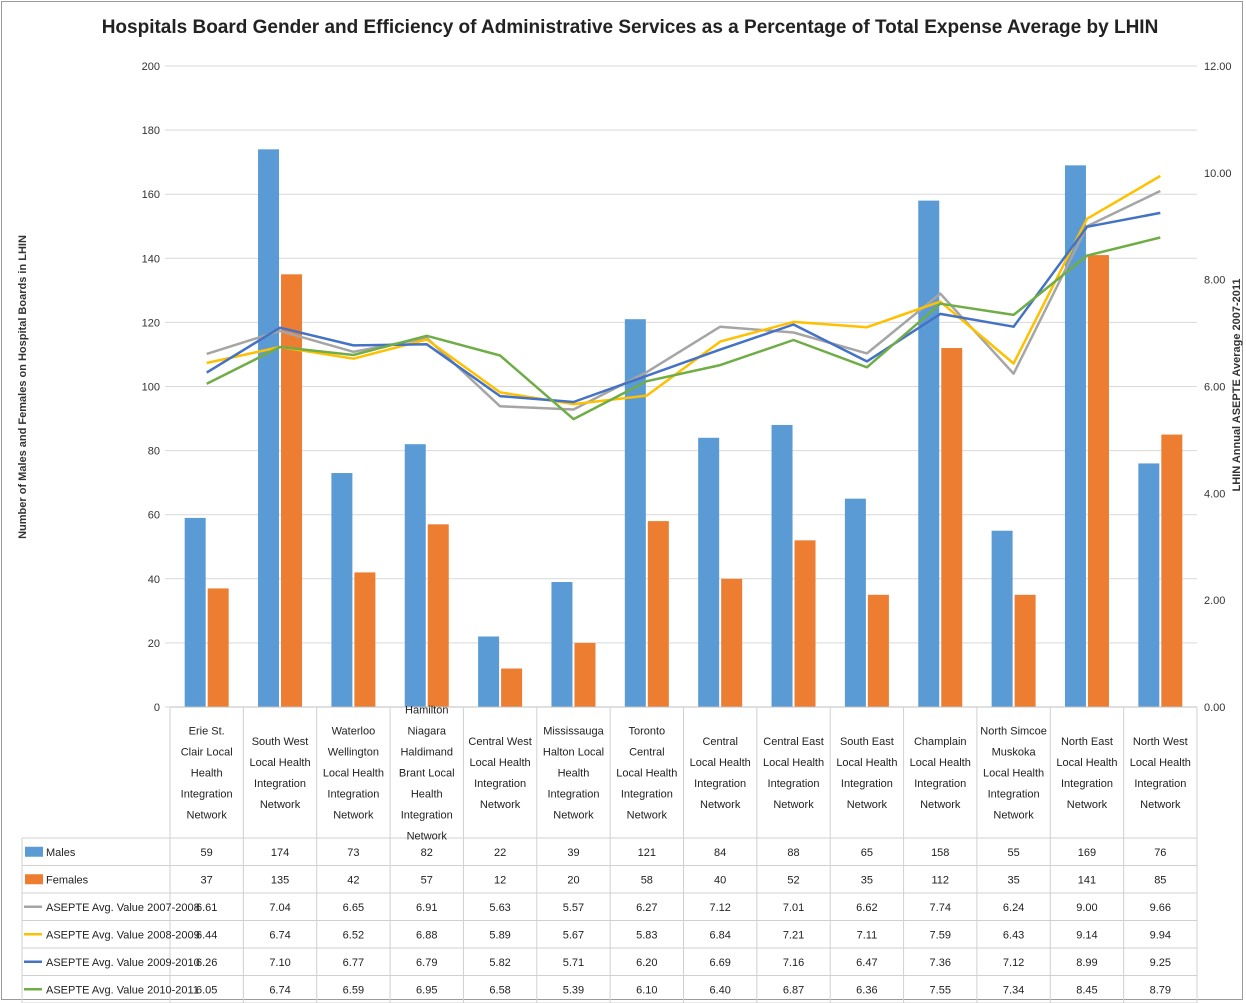 The width and height of the screenshot is (1246, 1003). Describe the element at coordinates (573, 908) in the screenshot. I see `table-cell: 5.57` at that location.